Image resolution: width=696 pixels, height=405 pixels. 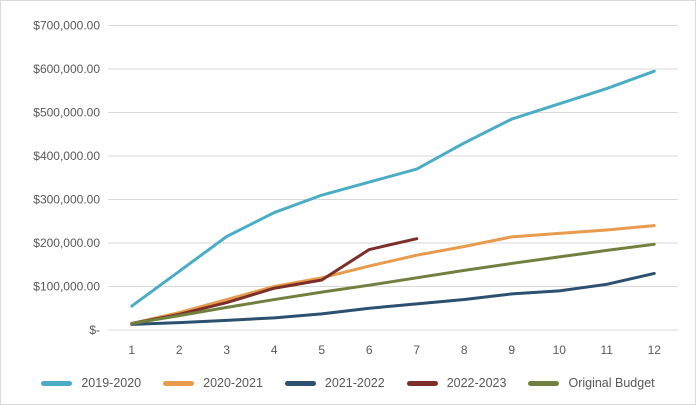 I want to click on y-axis-tick-label: $600,000.00, so click(x=66, y=69).